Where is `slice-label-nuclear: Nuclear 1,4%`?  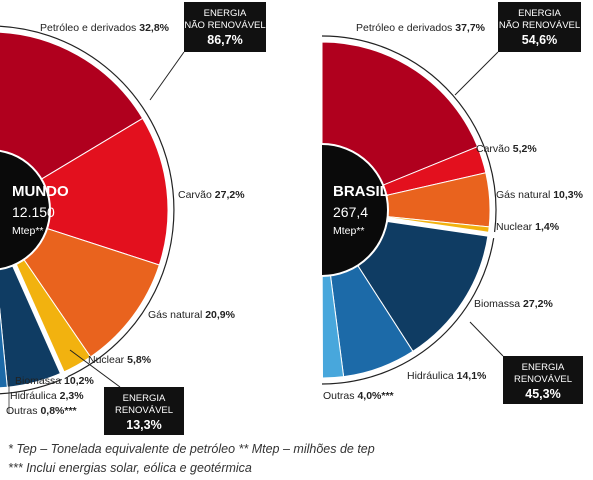 slice-label-nuclear: Nuclear 1,4% is located at coordinates (528, 227).